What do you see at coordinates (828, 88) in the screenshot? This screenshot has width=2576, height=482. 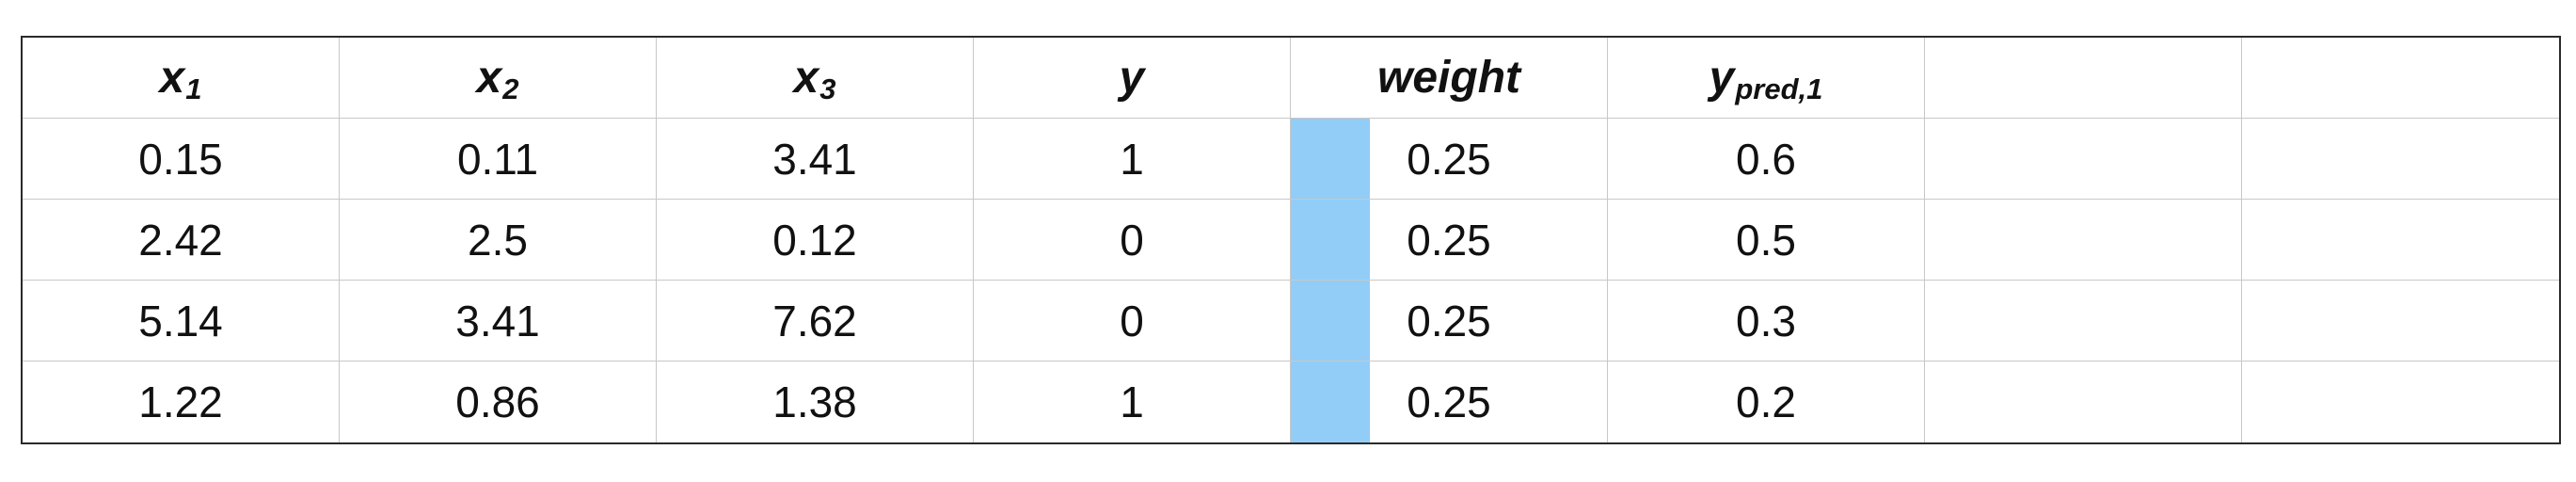 I see `header-x3-sub: 3` at bounding box center [828, 88].